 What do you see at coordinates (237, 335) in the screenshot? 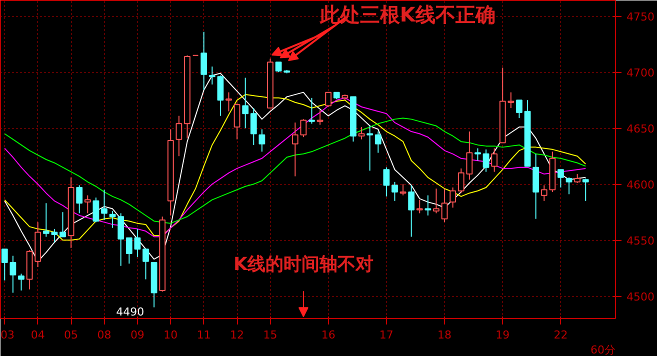
I see `x-tick-label: 12` at bounding box center [237, 335].